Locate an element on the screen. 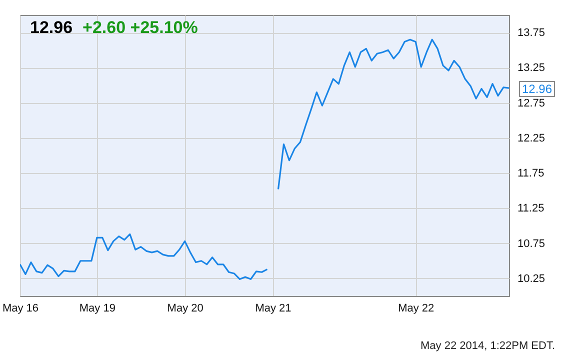 The width and height of the screenshot is (575, 362). x-tick-label: May 16 is located at coordinates (20, 308).